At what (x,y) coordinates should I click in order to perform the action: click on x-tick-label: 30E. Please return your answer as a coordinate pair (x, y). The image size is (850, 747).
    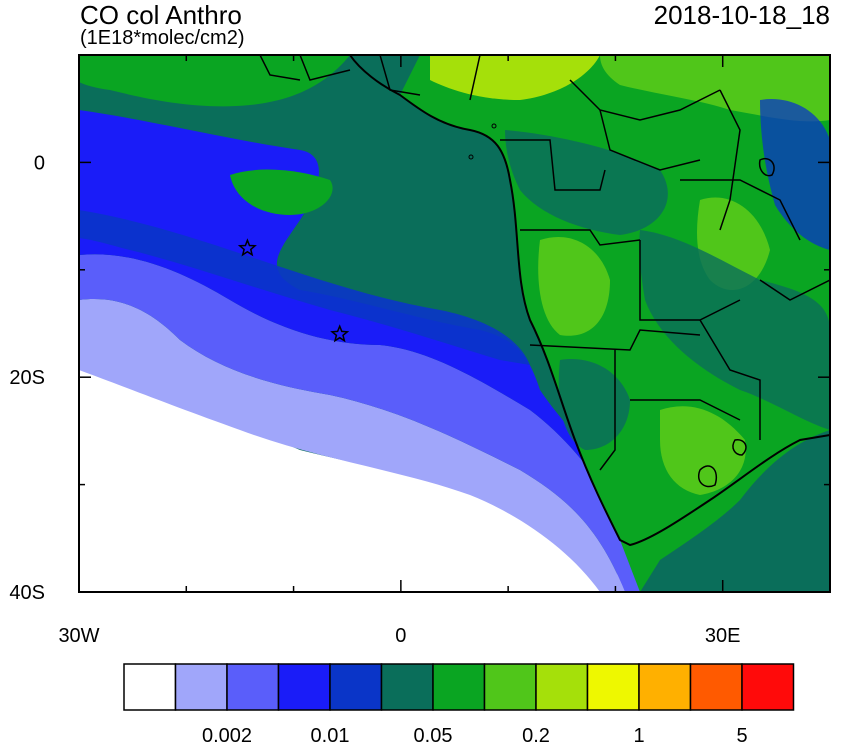
    Looking at the image, I should click on (723, 636).